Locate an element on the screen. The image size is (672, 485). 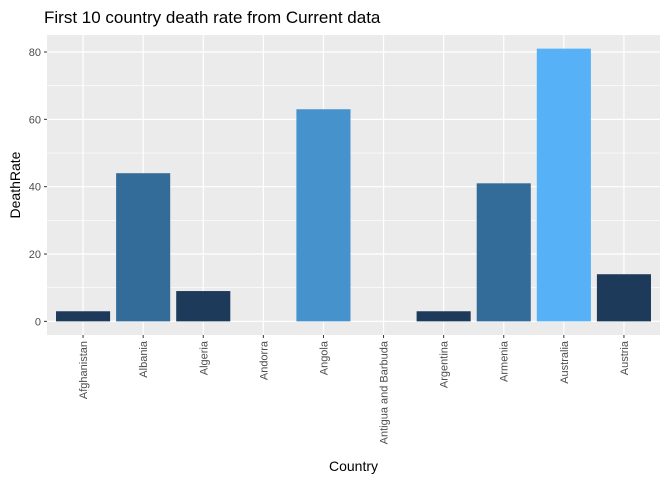
y-axis-title: DeathRate is located at coordinates (15, 184).